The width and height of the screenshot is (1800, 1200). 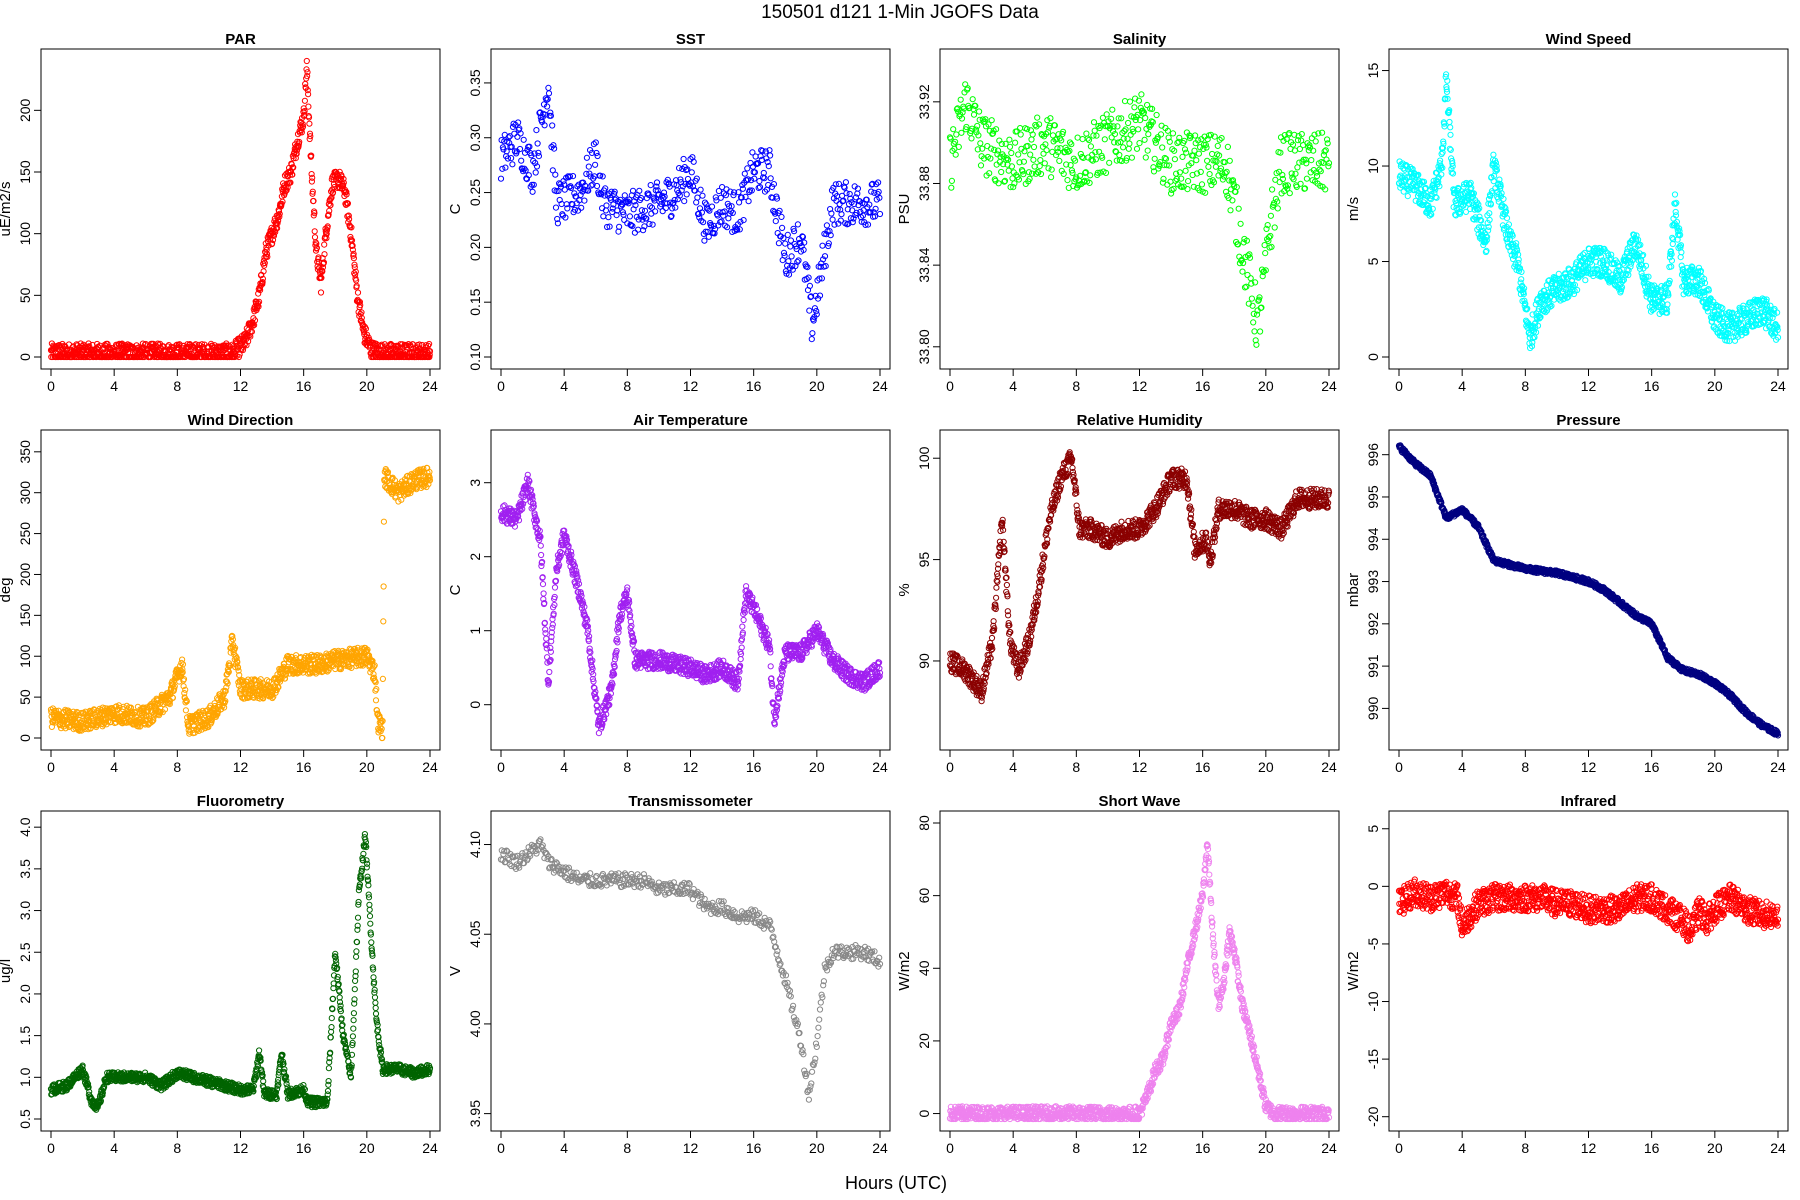 I want to click on figure-xlabel: Hours (UTC), so click(x=896, y=1183).